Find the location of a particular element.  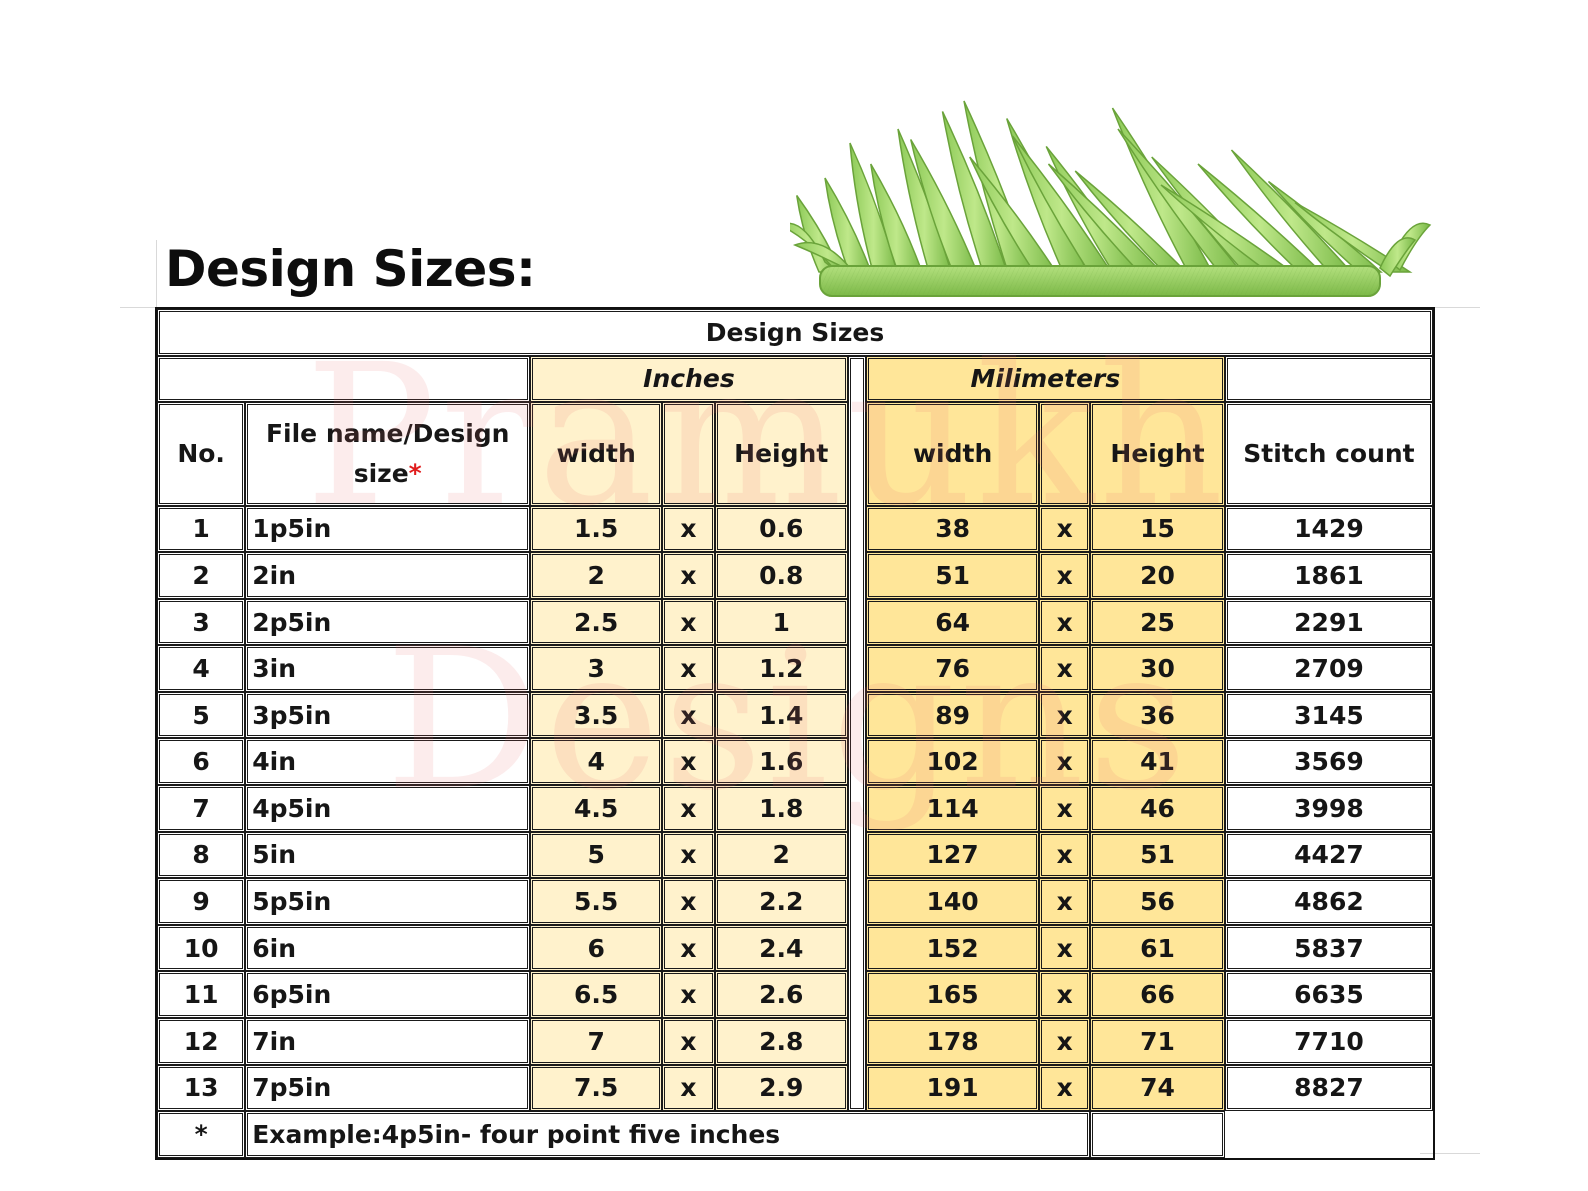

cell-file-name: 4p5in is located at coordinates (388, 808).